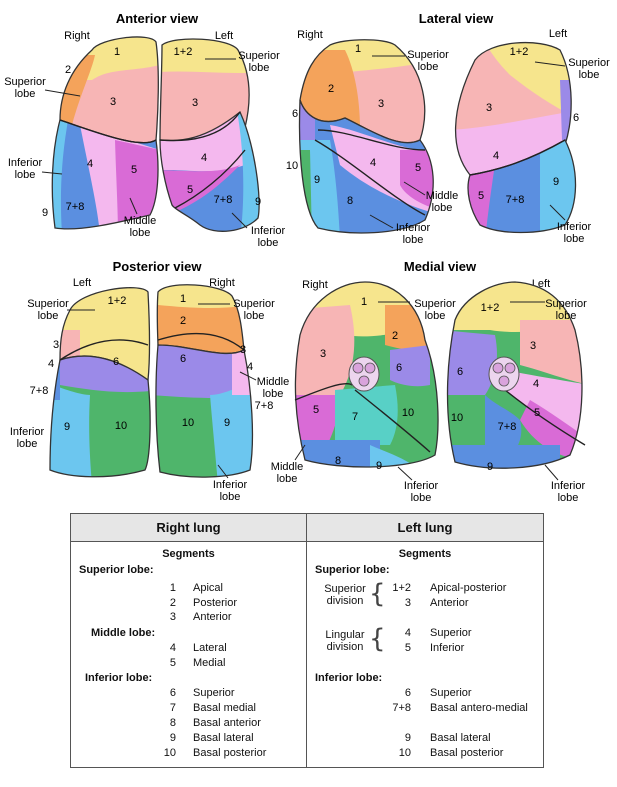  Describe the element at coordinates (224, 36) in the screenshot. I see `anterior-left-label: Left` at that location.